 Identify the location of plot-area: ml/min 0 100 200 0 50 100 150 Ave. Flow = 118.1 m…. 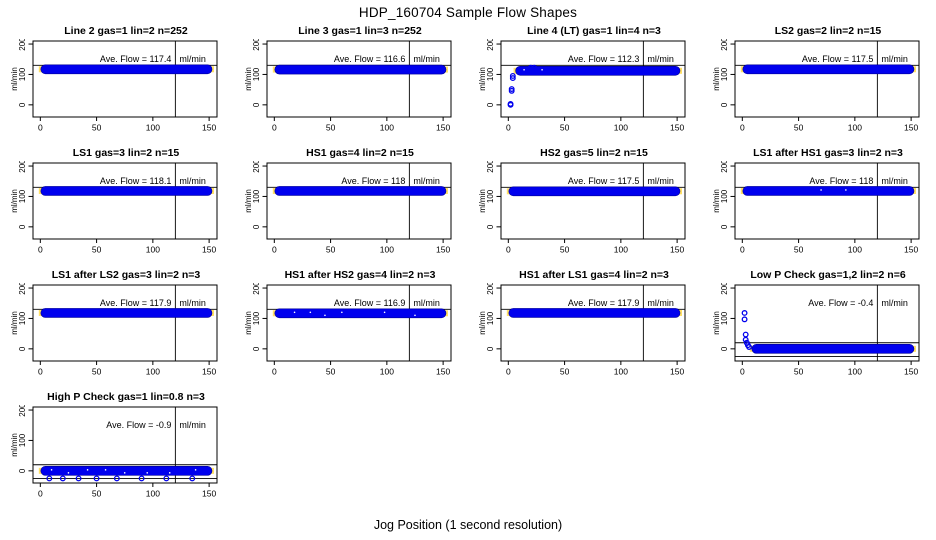
(114, 208).